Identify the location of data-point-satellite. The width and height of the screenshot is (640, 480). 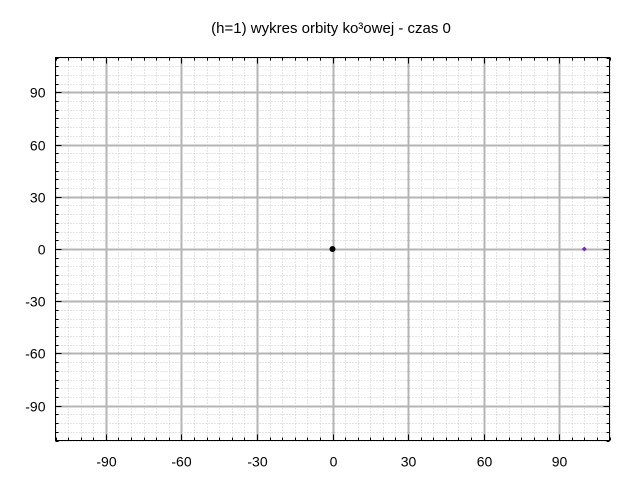
(584, 249).